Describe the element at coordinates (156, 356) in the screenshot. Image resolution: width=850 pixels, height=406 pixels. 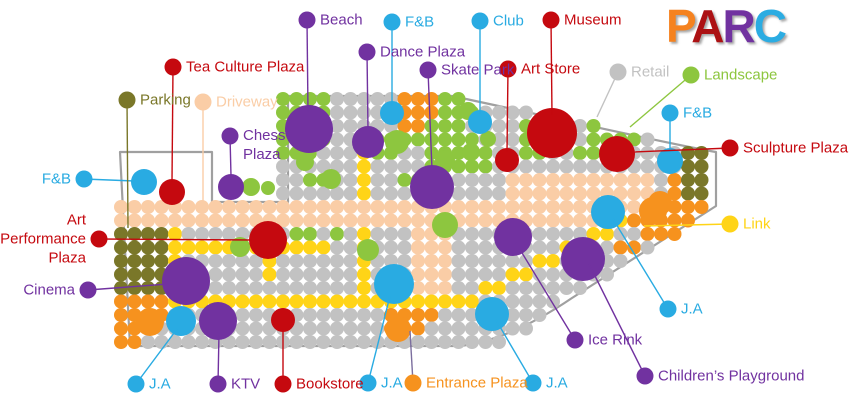
I see `callout-line-ja-left` at that location.